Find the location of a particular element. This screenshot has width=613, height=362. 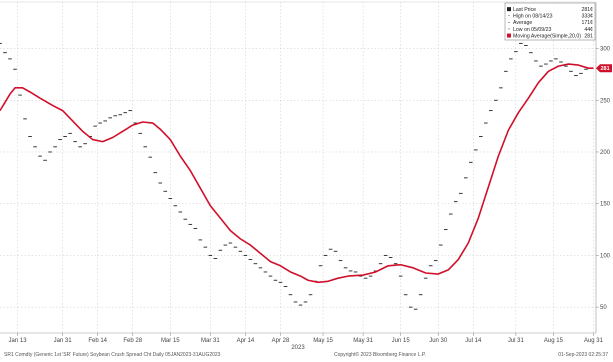

last-value-tag-shape is located at coordinates (604, 68).